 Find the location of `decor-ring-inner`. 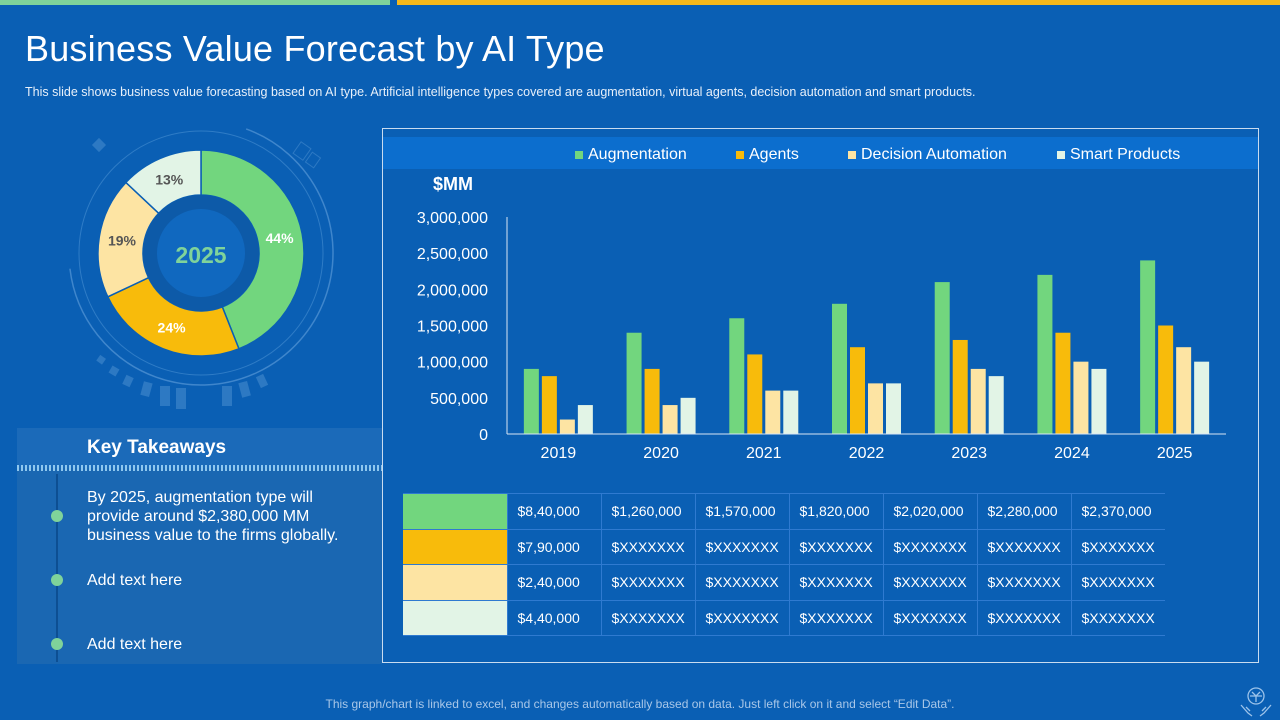

decor-ring-inner is located at coordinates (201, 253).